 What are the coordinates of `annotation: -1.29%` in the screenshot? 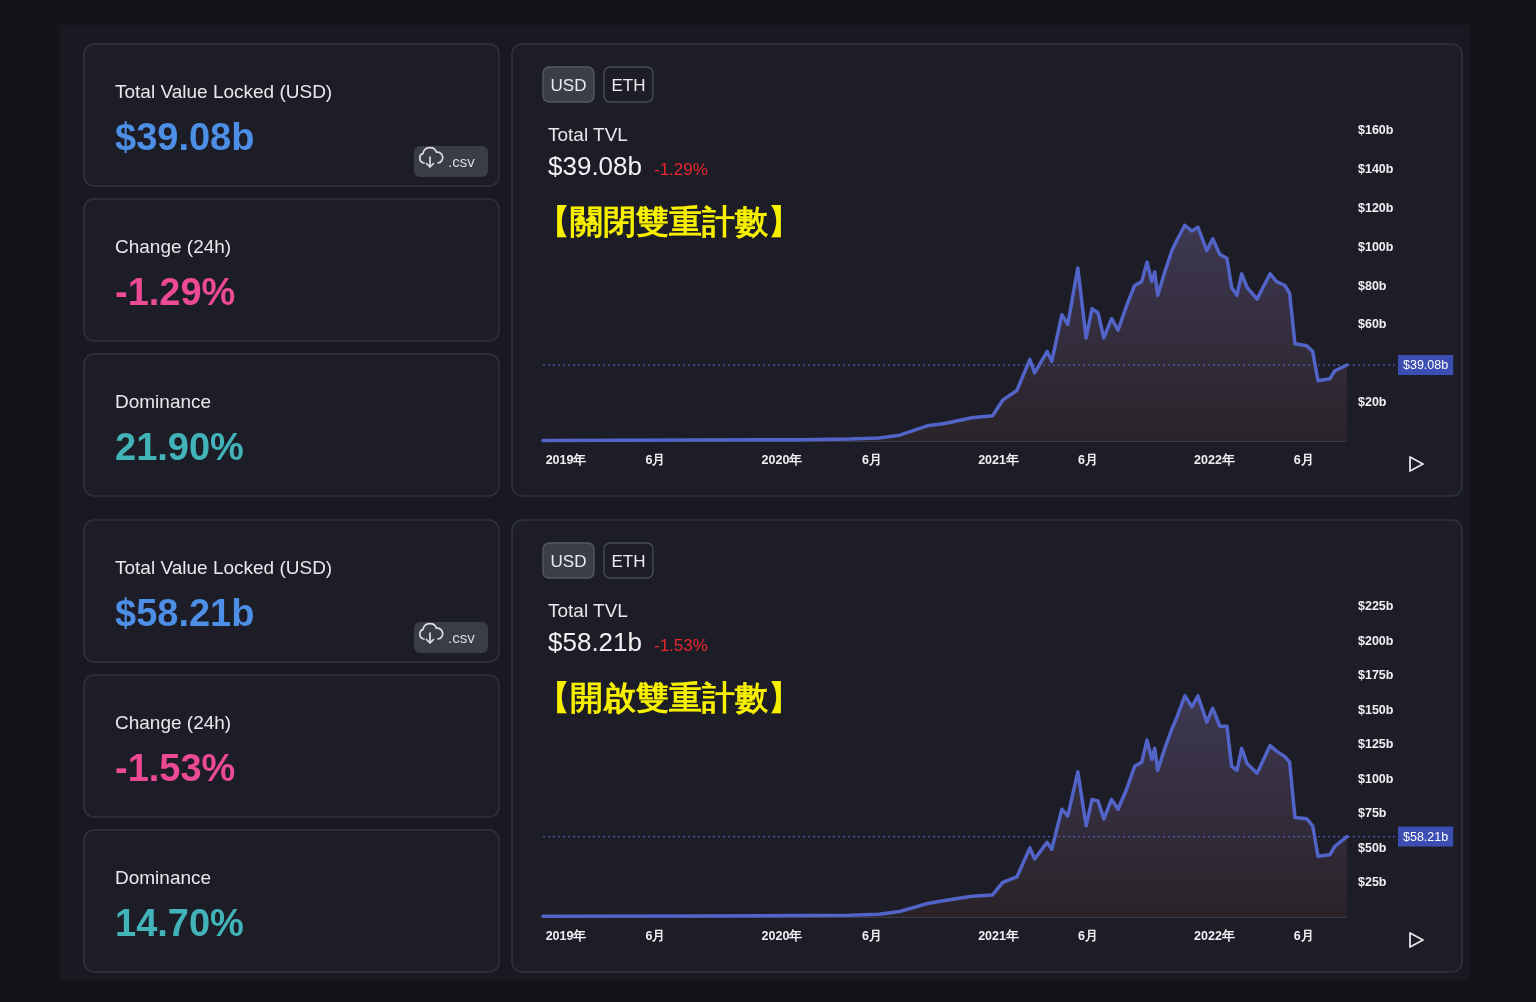 It's located at (680, 169).